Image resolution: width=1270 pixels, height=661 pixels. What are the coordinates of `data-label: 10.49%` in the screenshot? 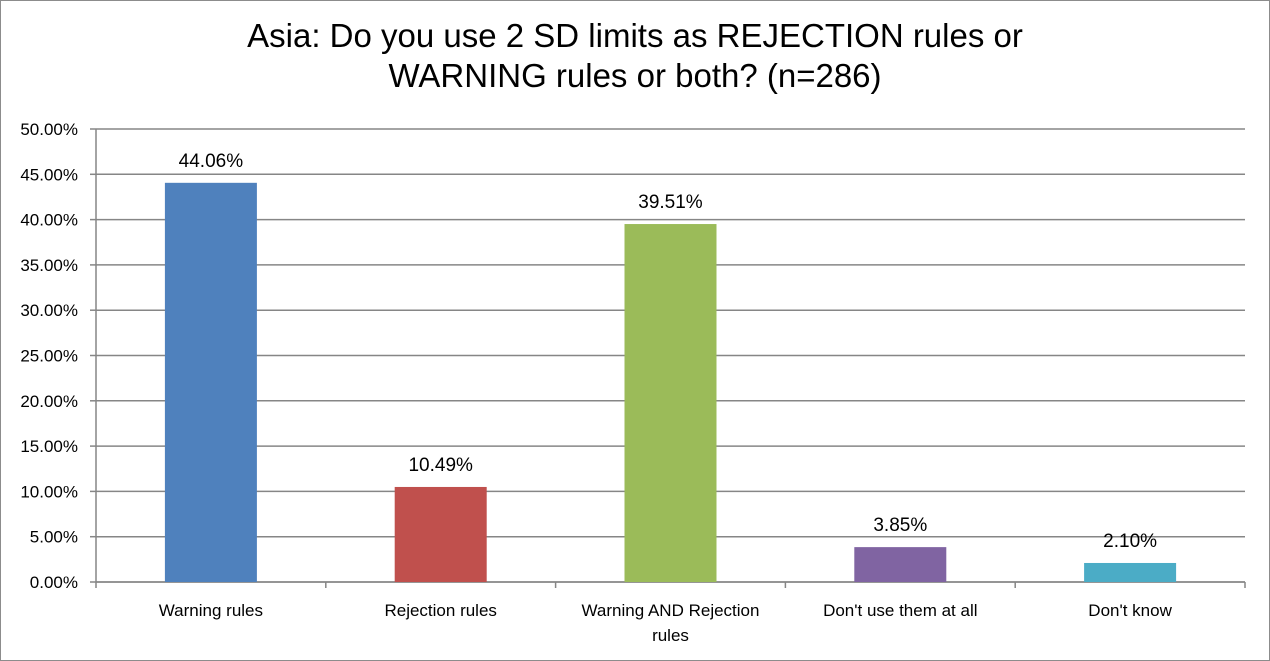 It's located at (440, 465).